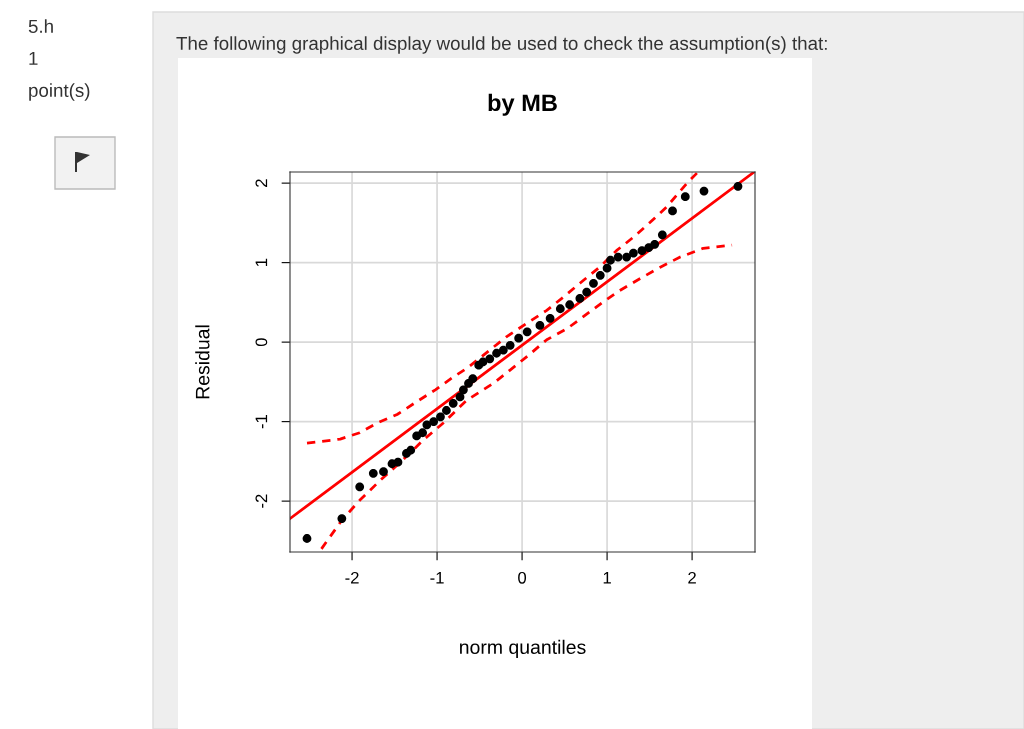 The height and width of the screenshot is (729, 1024). What do you see at coordinates (40, 26) in the screenshot?
I see `text: 5.h` at bounding box center [40, 26].